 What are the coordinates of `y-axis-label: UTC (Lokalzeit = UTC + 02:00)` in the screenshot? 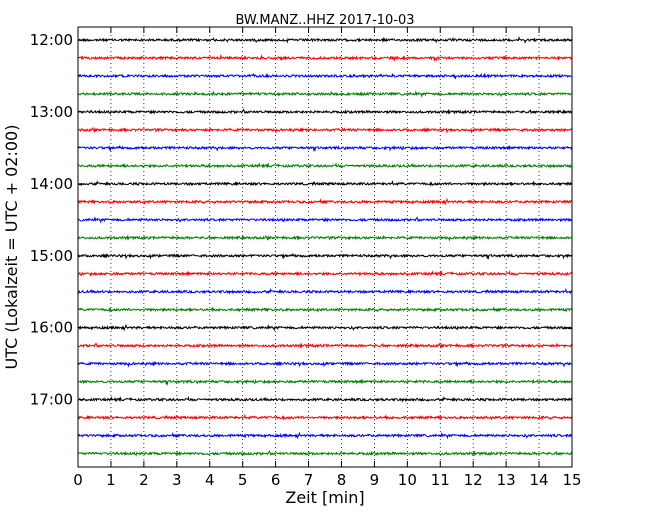 It's located at (11, 247).